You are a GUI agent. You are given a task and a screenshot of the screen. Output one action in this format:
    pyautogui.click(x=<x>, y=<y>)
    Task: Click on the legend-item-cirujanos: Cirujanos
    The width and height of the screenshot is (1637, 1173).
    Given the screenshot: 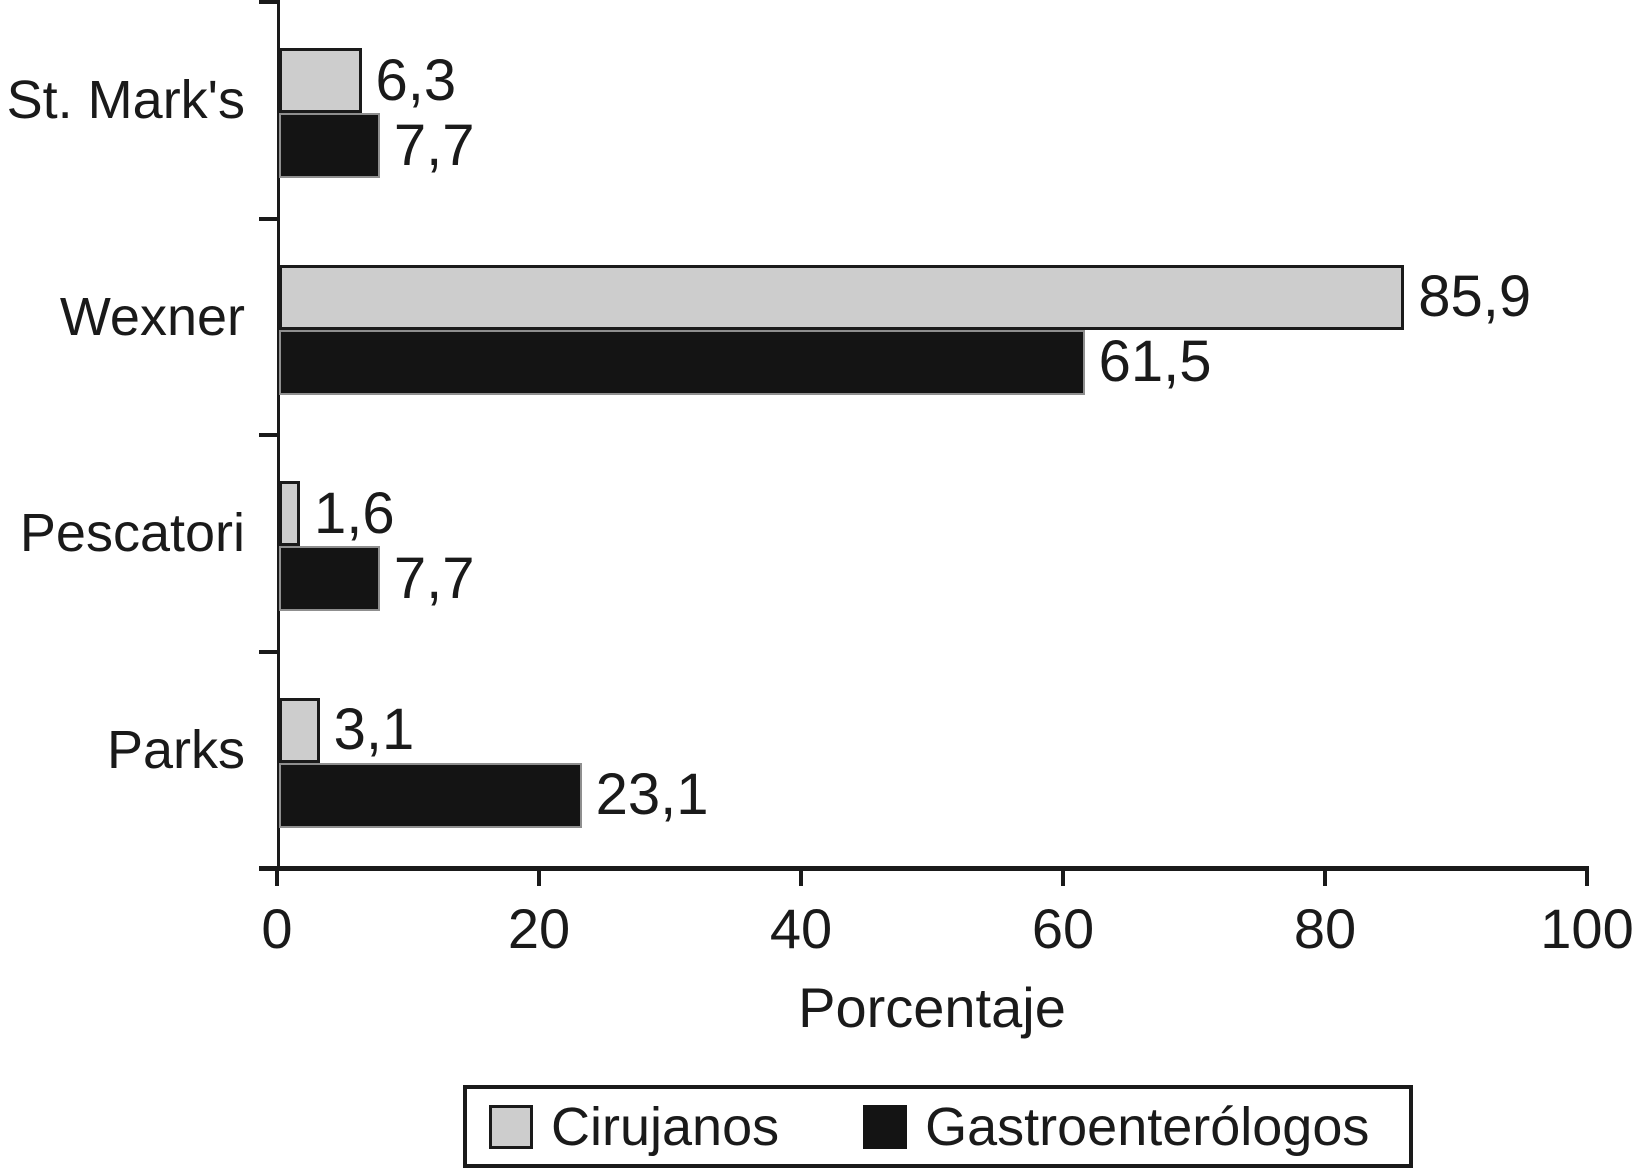 What is the action you would take?
    pyautogui.click(x=634, y=1127)
    